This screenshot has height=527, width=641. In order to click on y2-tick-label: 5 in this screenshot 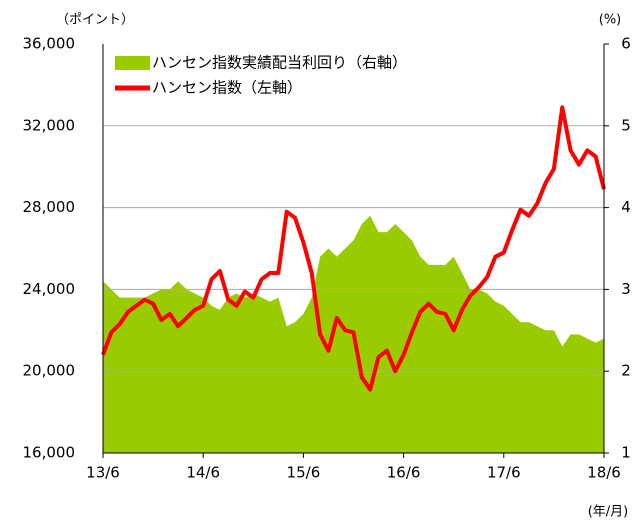, I will do `click(626, 125)`.